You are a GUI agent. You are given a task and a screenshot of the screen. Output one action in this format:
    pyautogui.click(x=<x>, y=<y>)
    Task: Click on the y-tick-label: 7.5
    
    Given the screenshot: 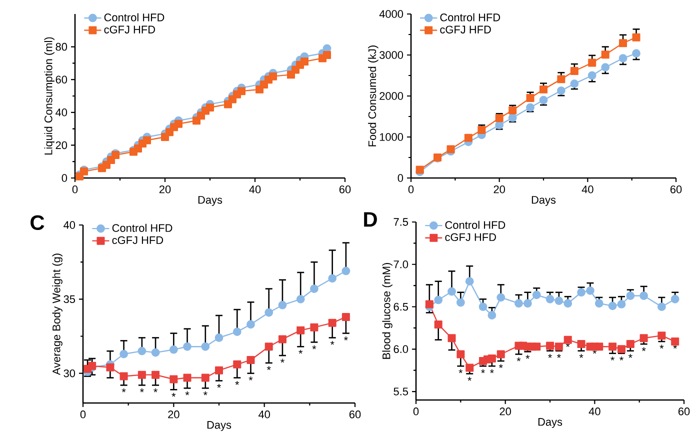 What is the action you would take?
    pyautogui.click(x=401, y=222)
    